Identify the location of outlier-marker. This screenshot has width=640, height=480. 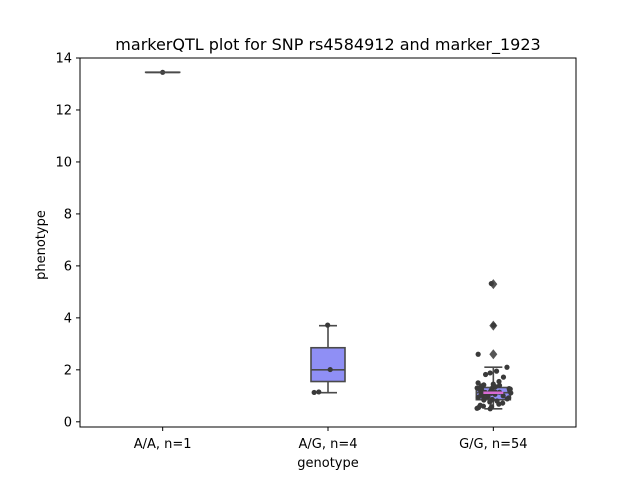
(493, 354).